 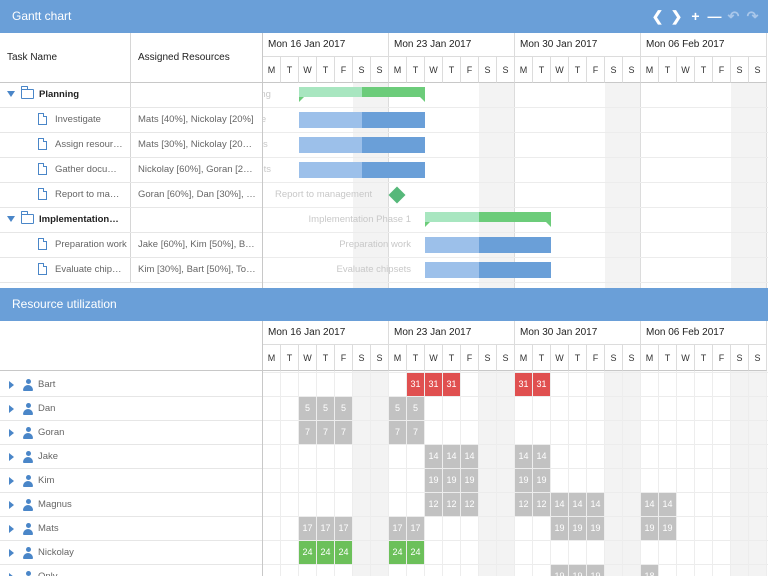 What do you see at coordinates (488, 219) in the screenshot?
I see `summary-bar-implementation` at bounding box center [488, 219].